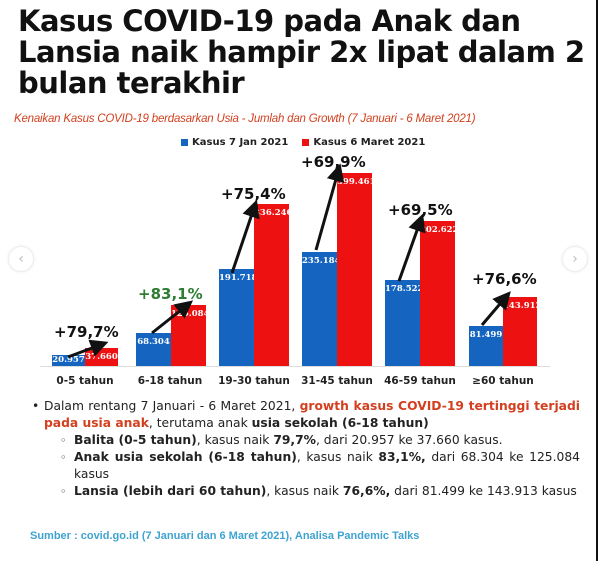 The image size is (603, 561). I want to click on note-bold: Anak usia sekolah (6-18 tahun), so click(185, 457).